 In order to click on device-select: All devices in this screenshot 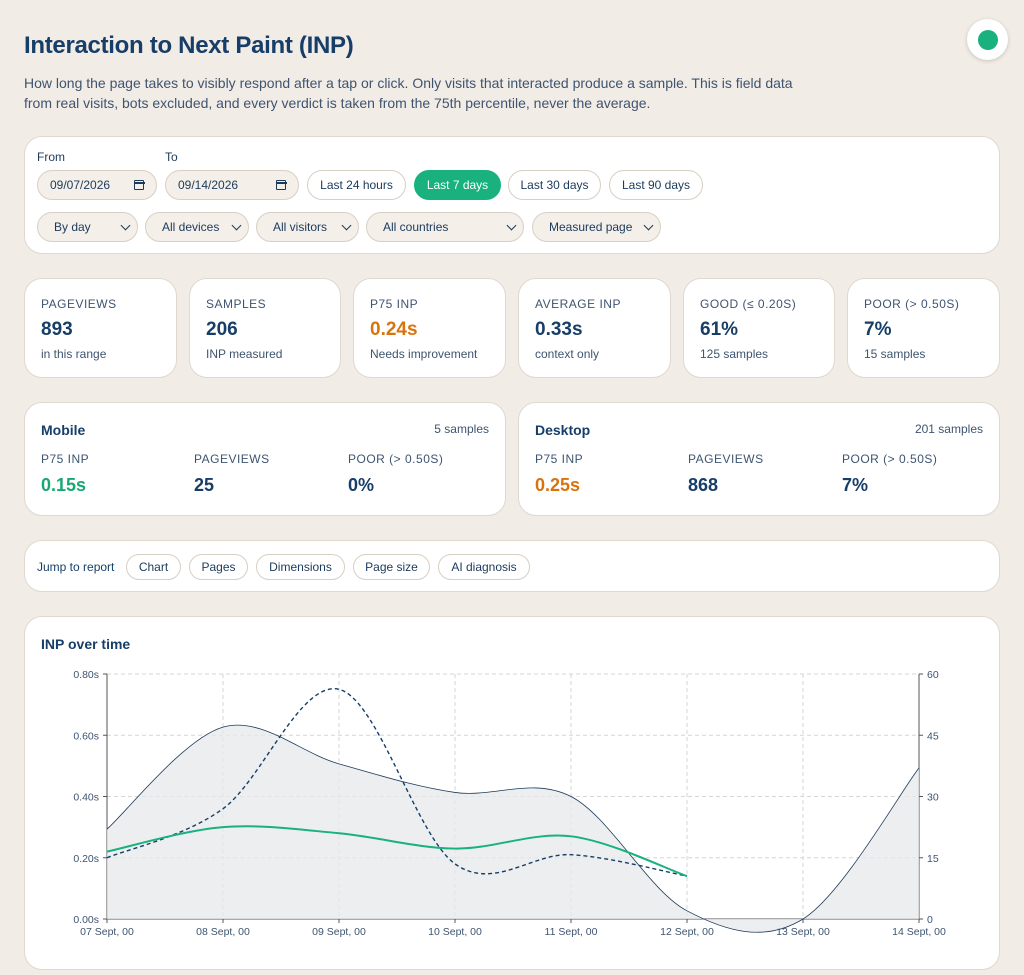, I will do `click(197, 227)`.